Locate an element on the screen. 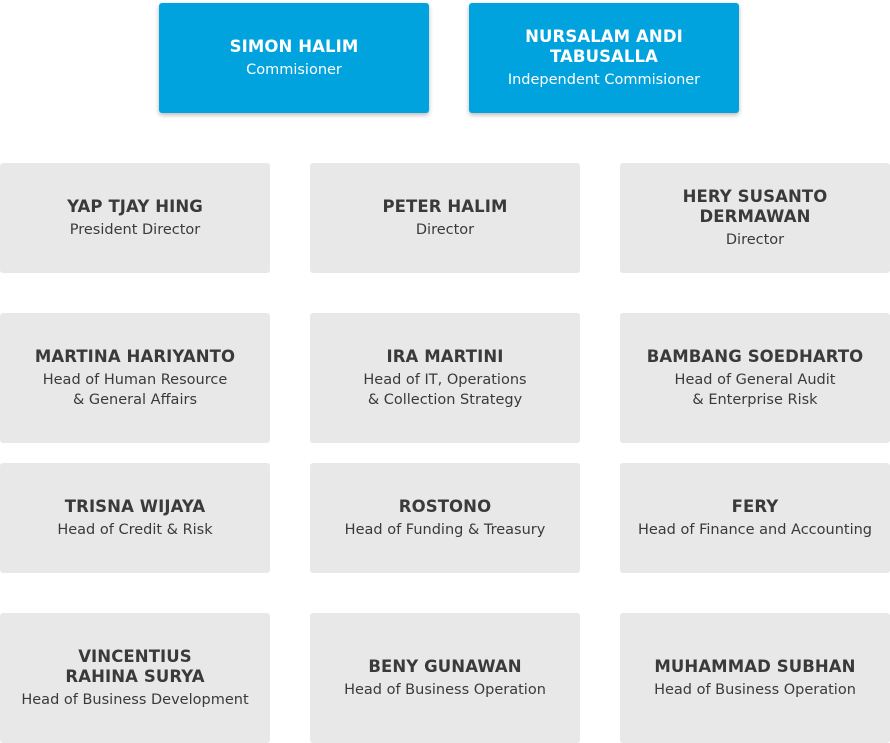 The image size is (890, 743). person-name: MUHAMMAD SUBHAN is located at coordinates (755, 666).